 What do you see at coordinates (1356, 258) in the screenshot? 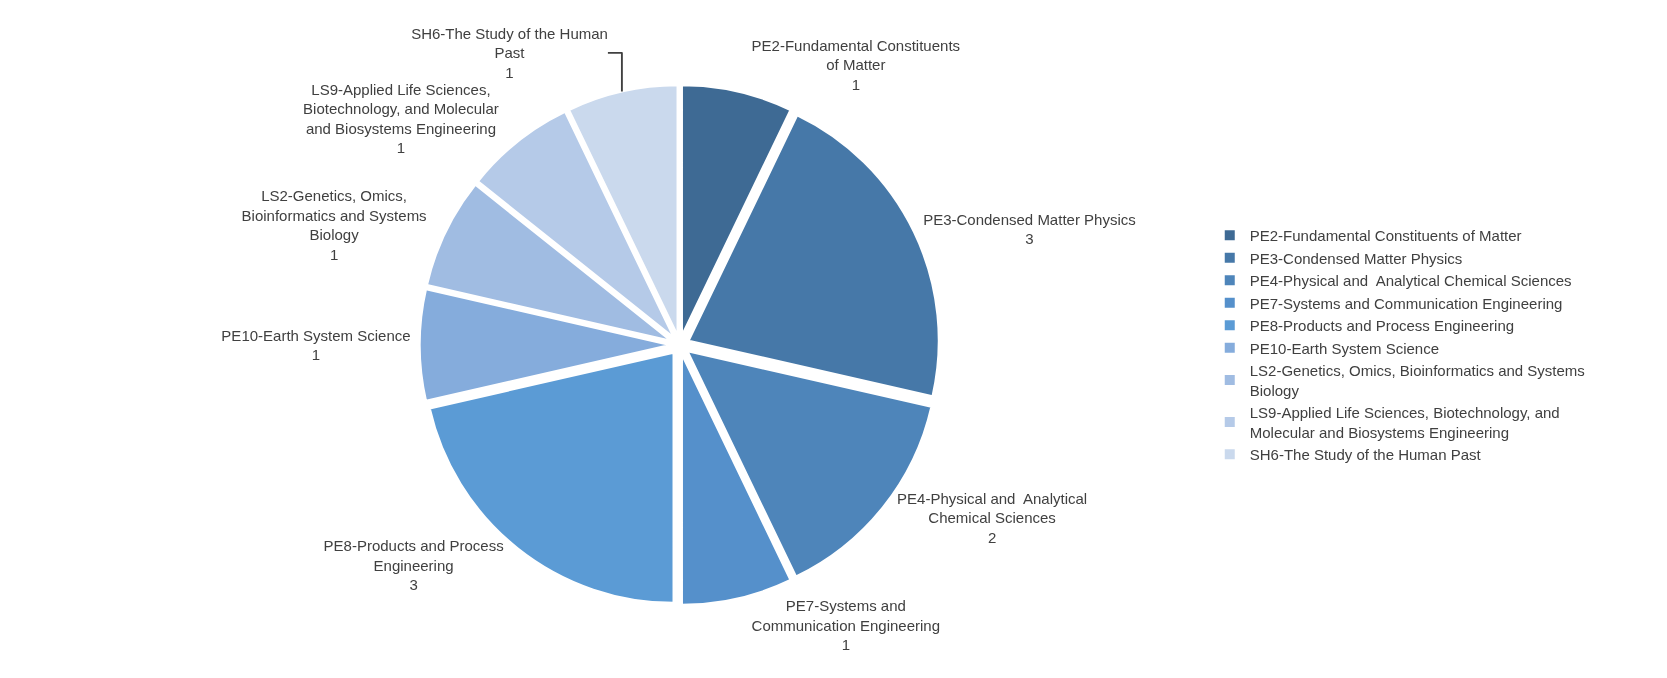
I see `legend-label: PE3-Condensed Matter Physics` at bounding box center [1356, 258].